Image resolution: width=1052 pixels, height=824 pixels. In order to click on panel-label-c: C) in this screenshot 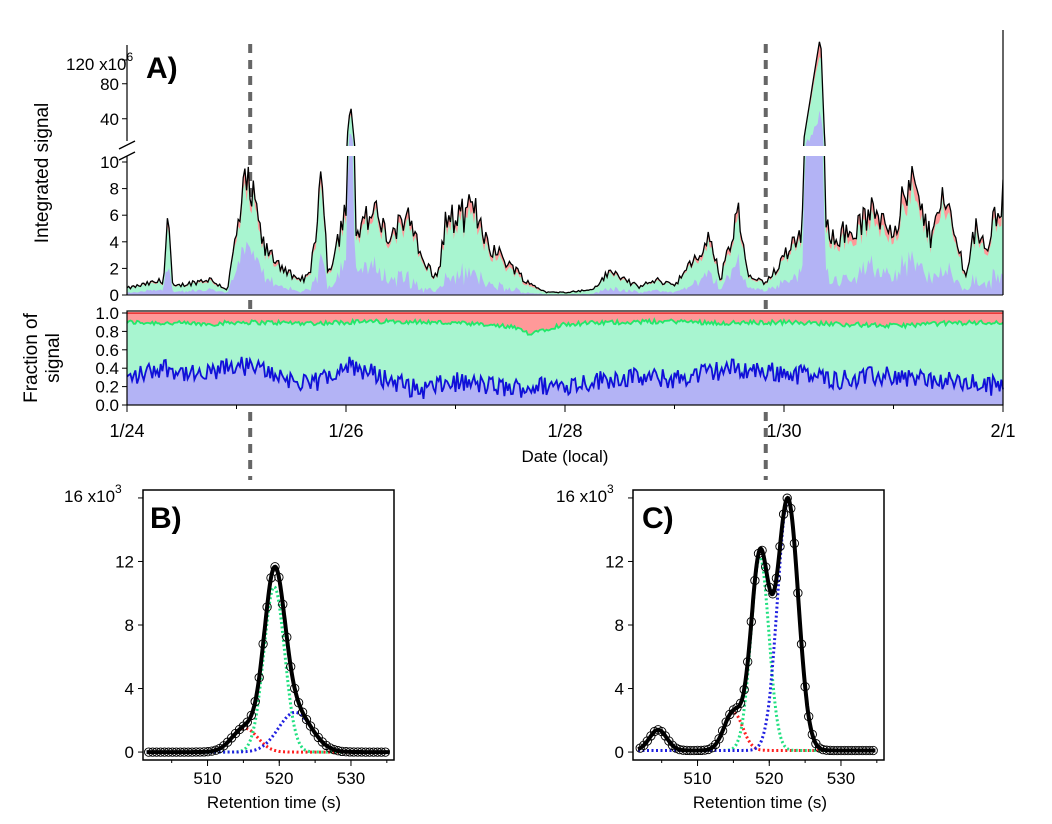, I will do `click(658, 518)`.